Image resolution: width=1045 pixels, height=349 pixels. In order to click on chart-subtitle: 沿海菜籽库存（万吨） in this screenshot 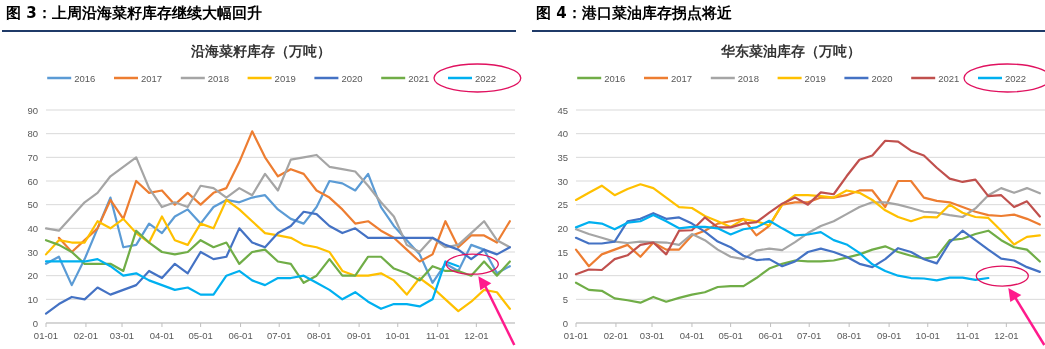, I will do `click(260, 51)`.